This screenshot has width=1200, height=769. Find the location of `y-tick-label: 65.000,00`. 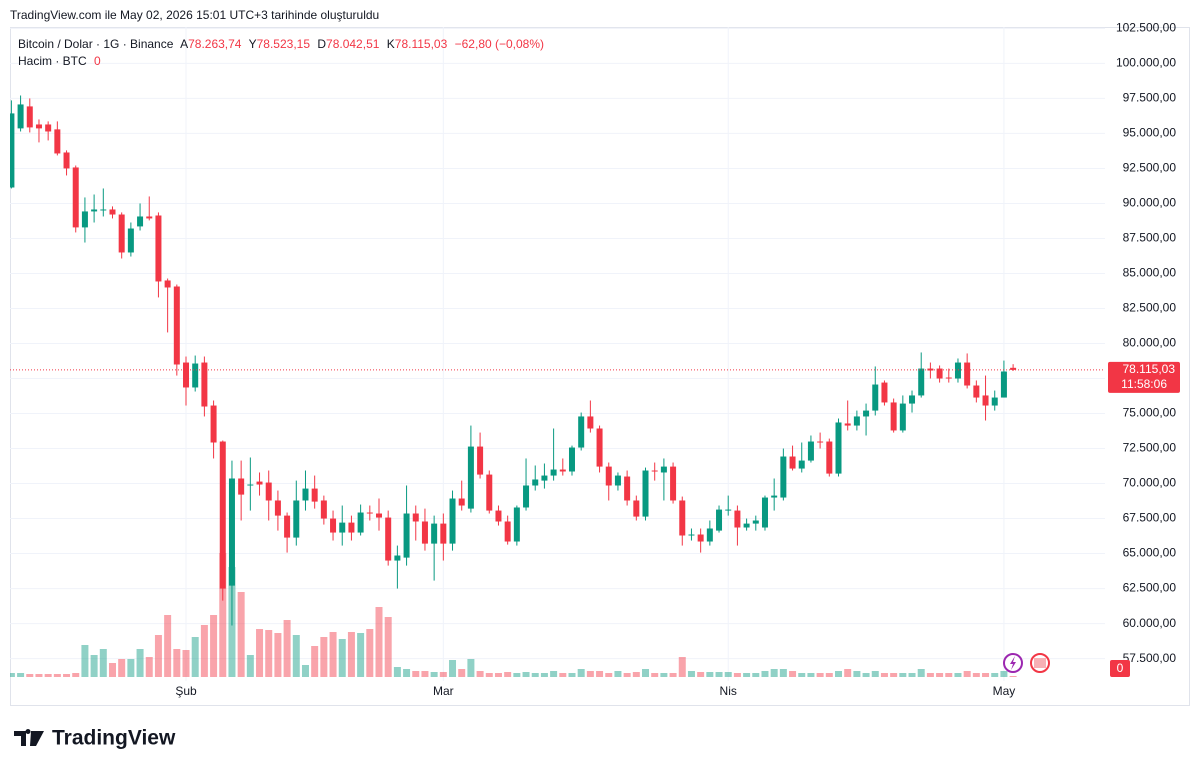

y-tick-label: 65.000,00 is located at coordinates (1150, 553).